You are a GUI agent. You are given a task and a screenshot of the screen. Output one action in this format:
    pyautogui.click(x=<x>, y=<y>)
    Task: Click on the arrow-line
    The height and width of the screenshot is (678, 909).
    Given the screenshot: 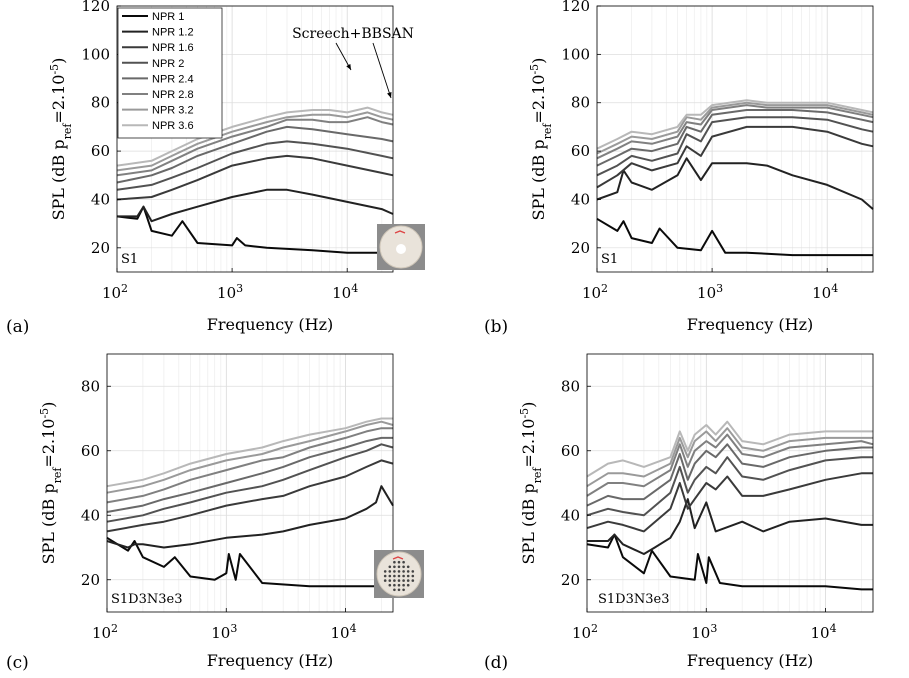 What is the action you would take?
    pyautogui.click(x=382, y=70)
    